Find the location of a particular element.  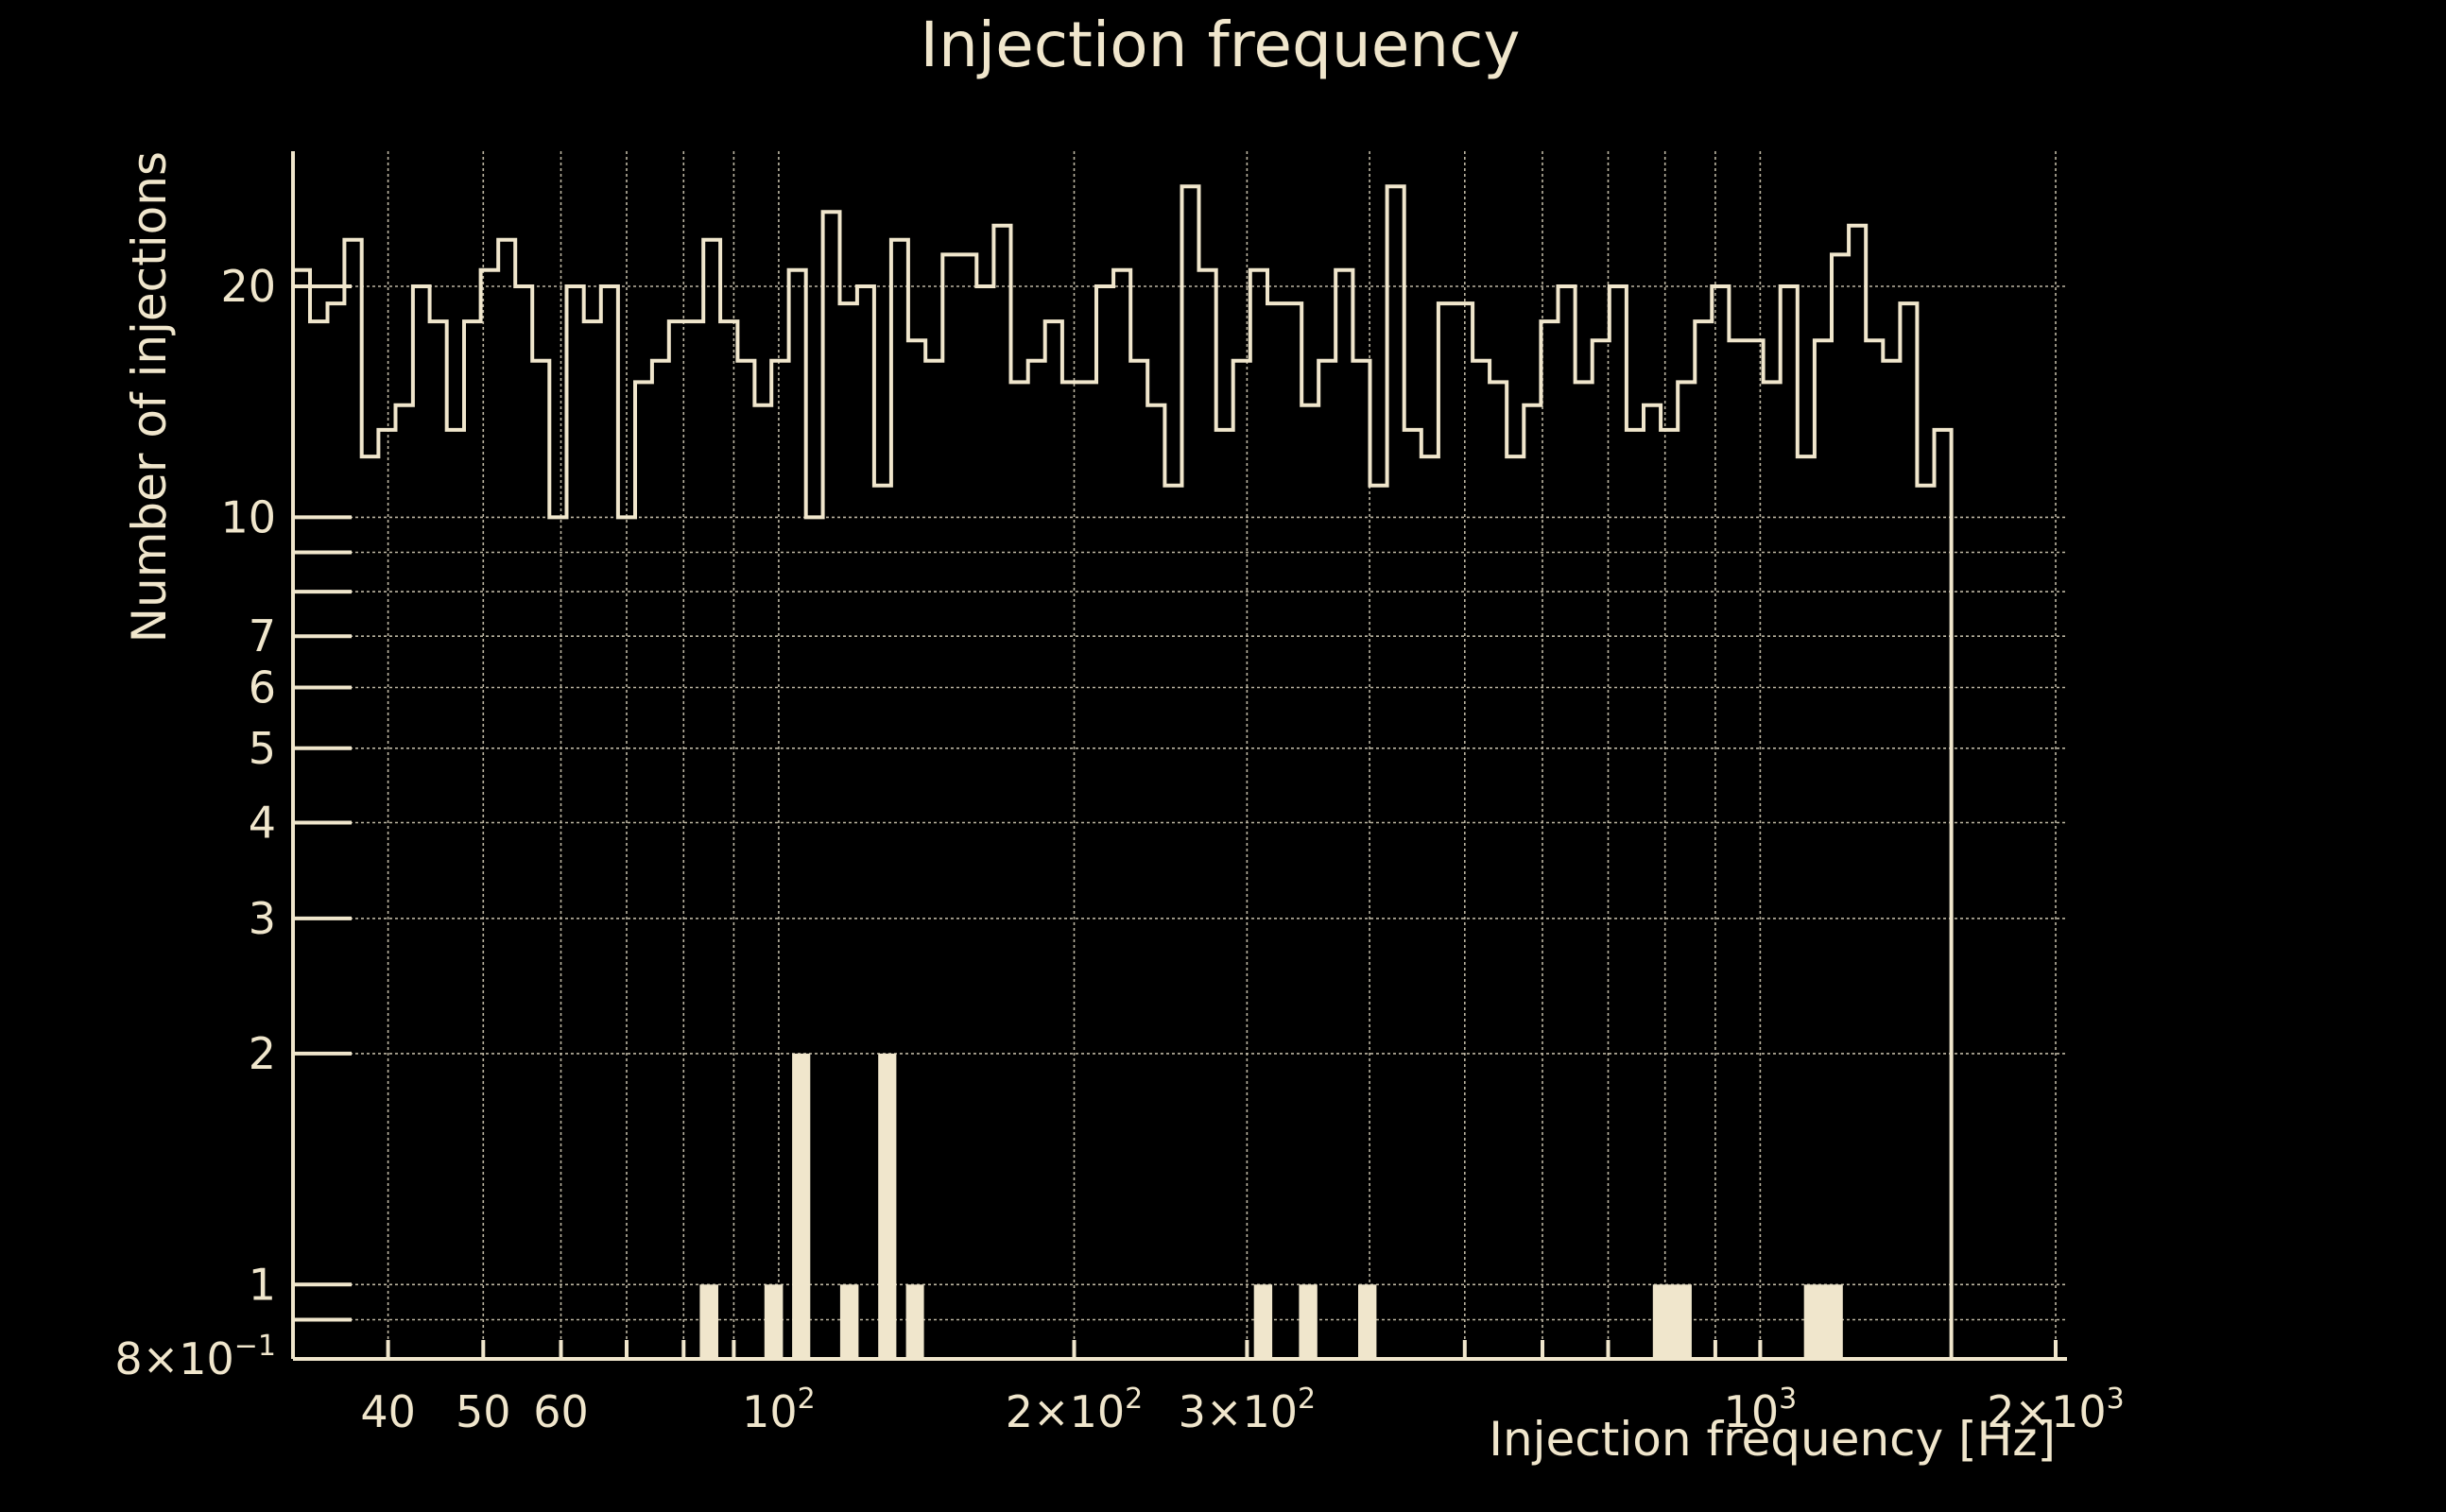

x-tick-label: 2×102 is located at coordinates (1074, 1410).